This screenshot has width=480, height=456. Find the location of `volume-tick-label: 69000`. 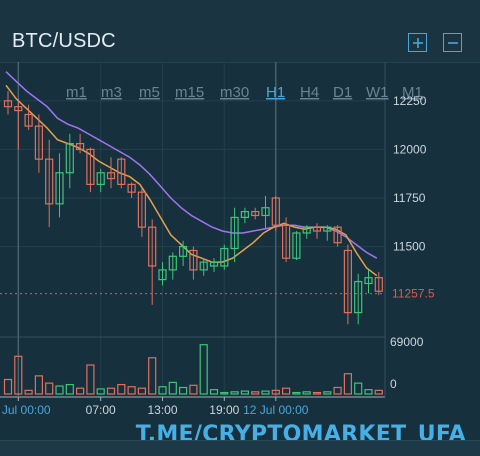

volume-tick-label: 69000 is located at coordinates (407, 342).